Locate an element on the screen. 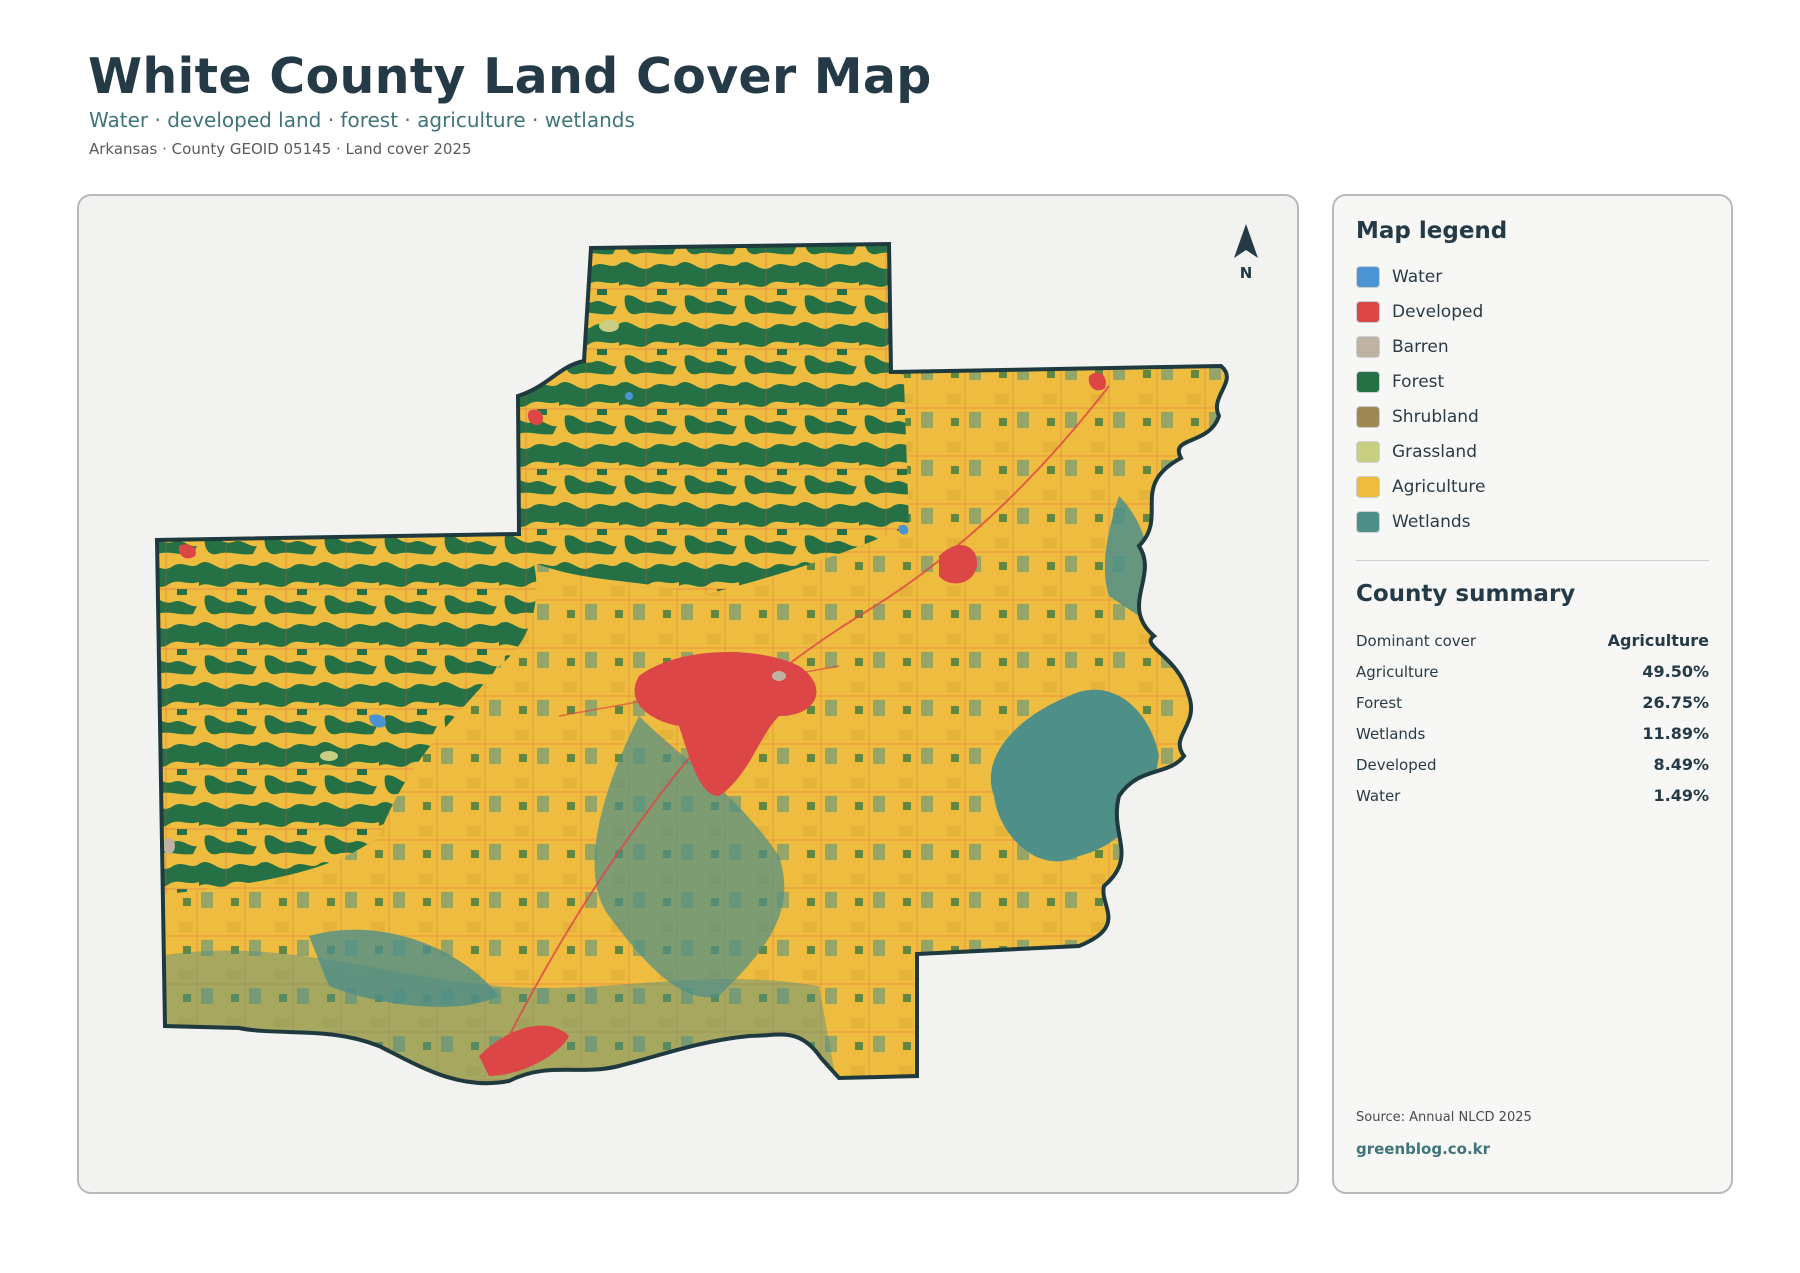 Image resolution: width=1800 pixels, height=1273 pixels. summary-value: 1.49% is located at coordinates (1681, 795).